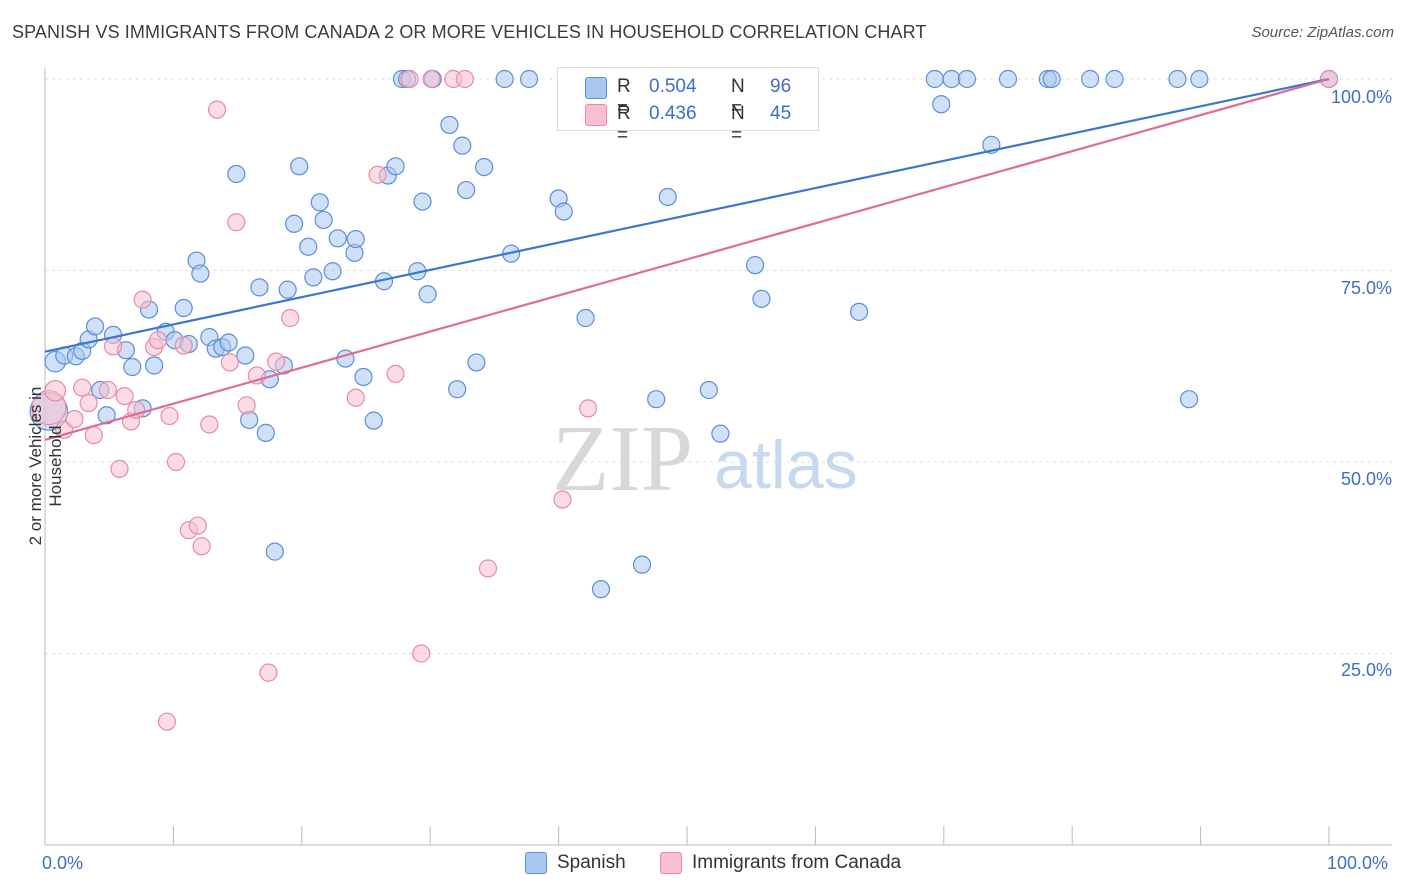 This screenshot has height=892, width=1406. I want to click on watermark-atlas: atlas, so click(786, 465).